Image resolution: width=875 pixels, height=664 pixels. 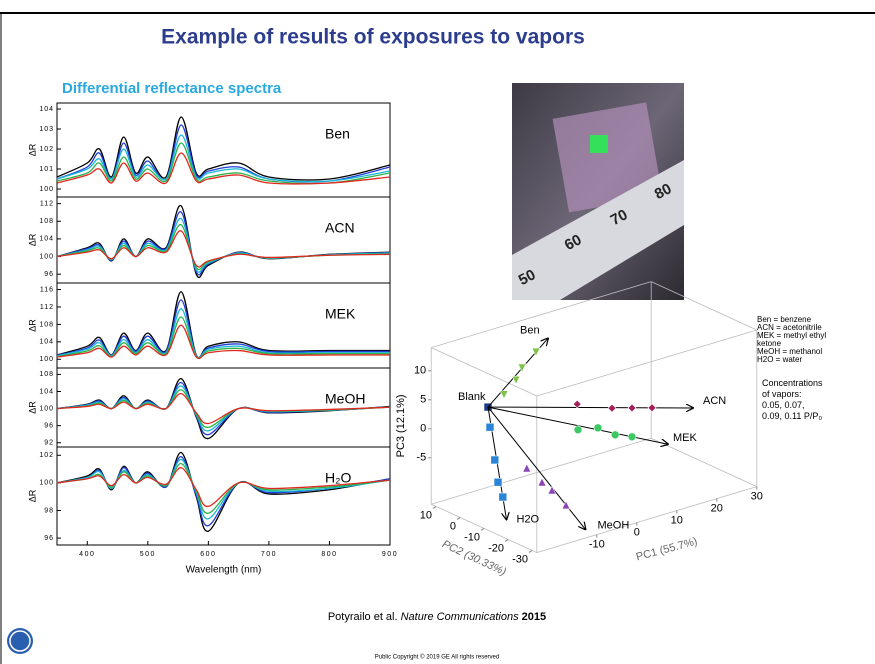 I want to click on ruler-label: 60, so click(x=573, y=242).